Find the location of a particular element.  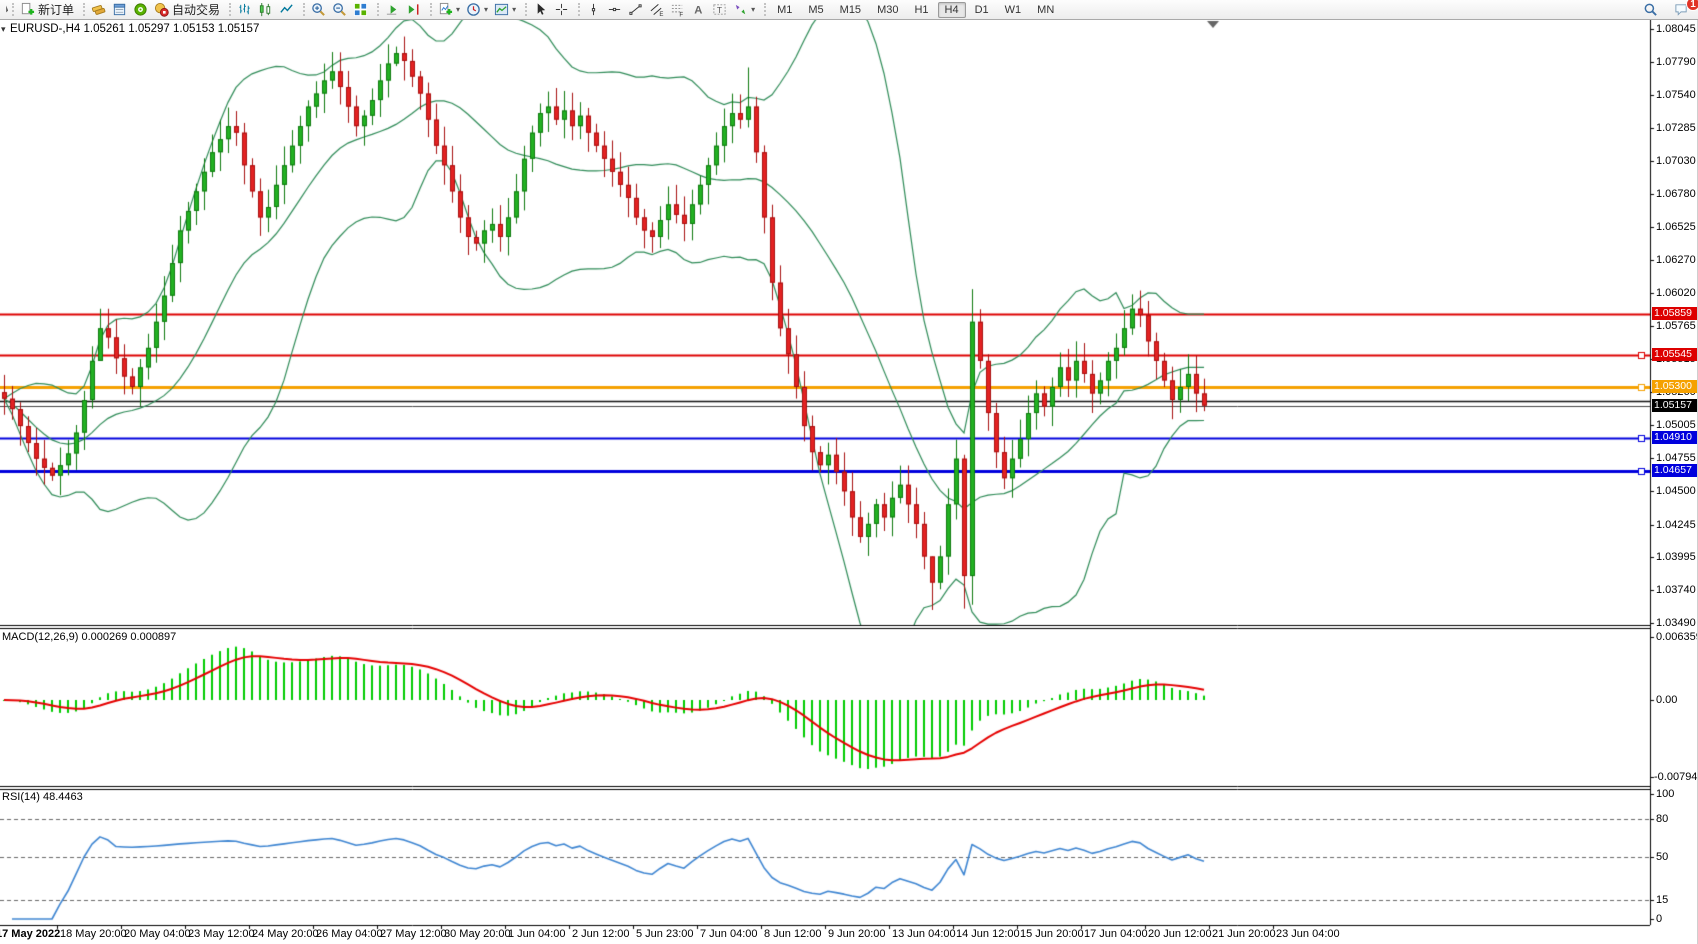

auto-trading-button-label: 自动交易 is located at coordinates (196, 10).